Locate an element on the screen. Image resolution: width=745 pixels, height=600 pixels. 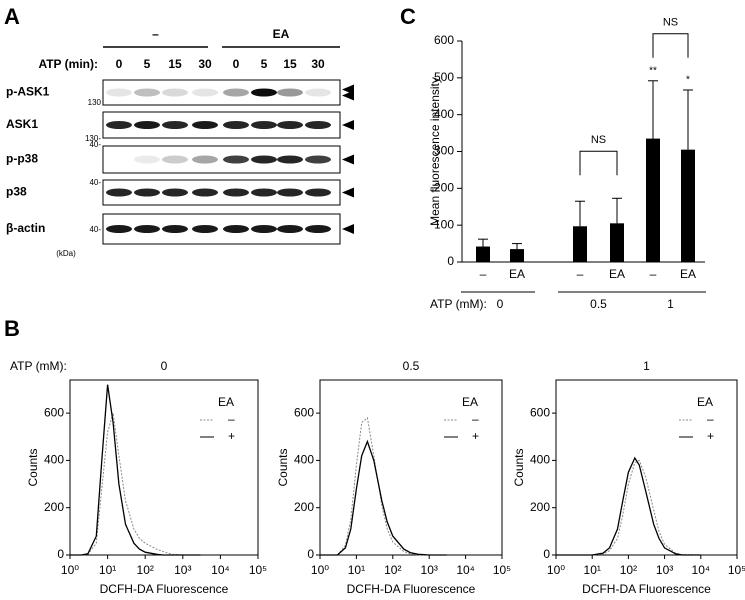
y-tick-label: 500 is located at coordinates (444, 77).